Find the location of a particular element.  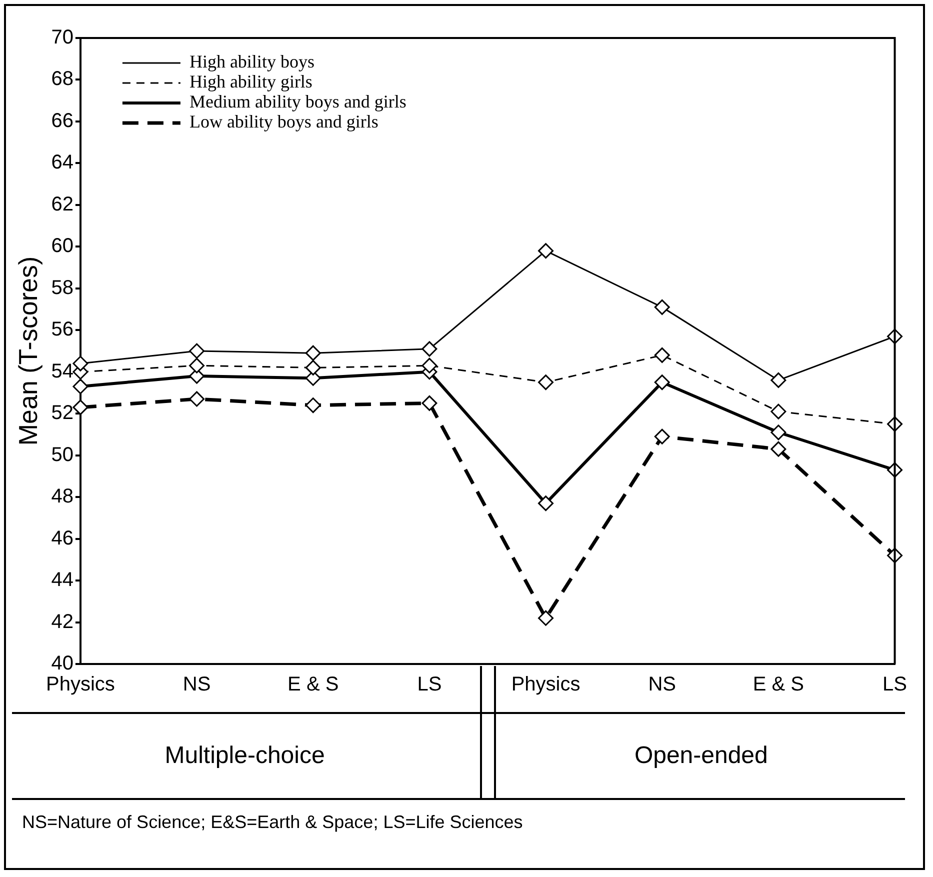

y-tick-label: 42 is located at coordinates (62, 621).